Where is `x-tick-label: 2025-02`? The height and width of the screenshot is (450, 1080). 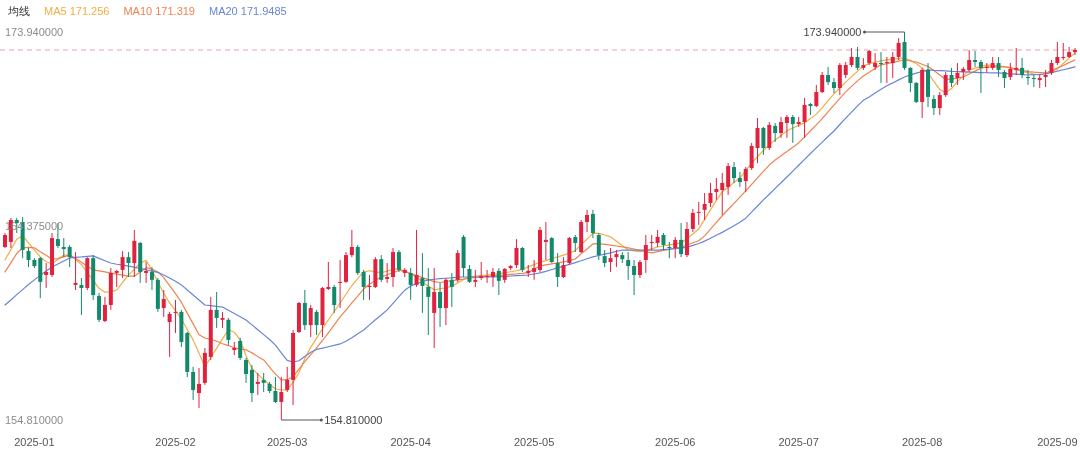
x-tick-label: 2025-02 is located at coordinates (175, 442).